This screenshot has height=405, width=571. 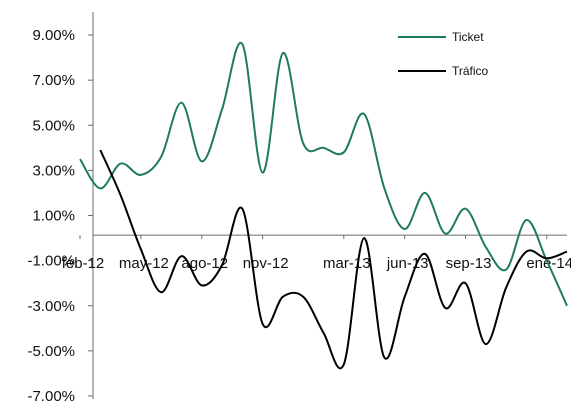 What do you see at coordinates (51, 396) in the screenshot?
I see `y-tick-label: -7.00%` at bounding box center [51, 396].